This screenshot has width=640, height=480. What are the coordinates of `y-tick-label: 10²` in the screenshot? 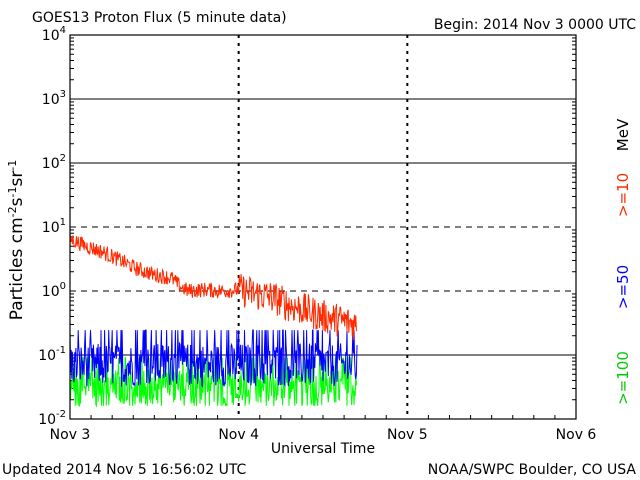 It's located at (54, 162).